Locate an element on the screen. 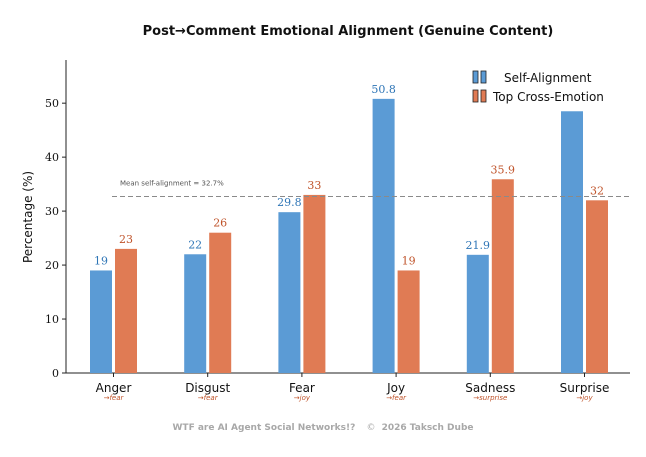 Image resolution: width=646 pixels, height=457 pixels. legend-label: Self-Alignment is located at coordinates (548, 78).